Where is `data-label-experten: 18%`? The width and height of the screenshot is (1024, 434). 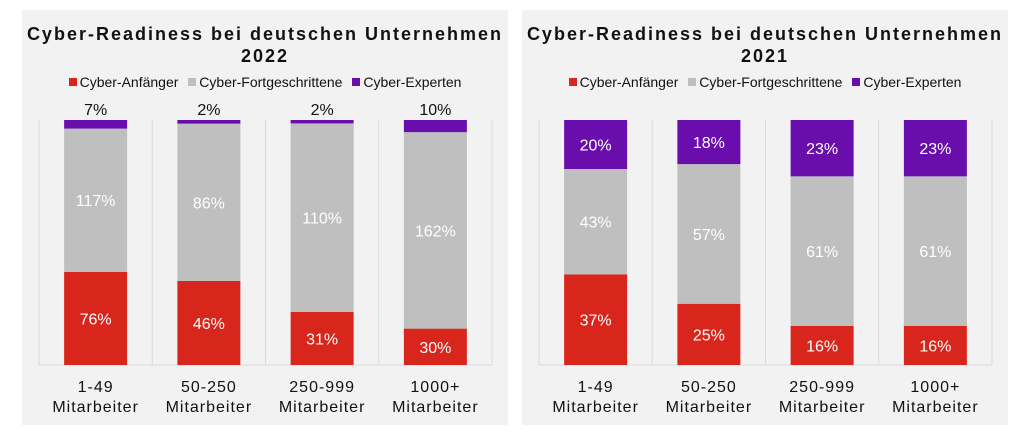 data-label-experten: 18% is located at coordinates (709, 143).